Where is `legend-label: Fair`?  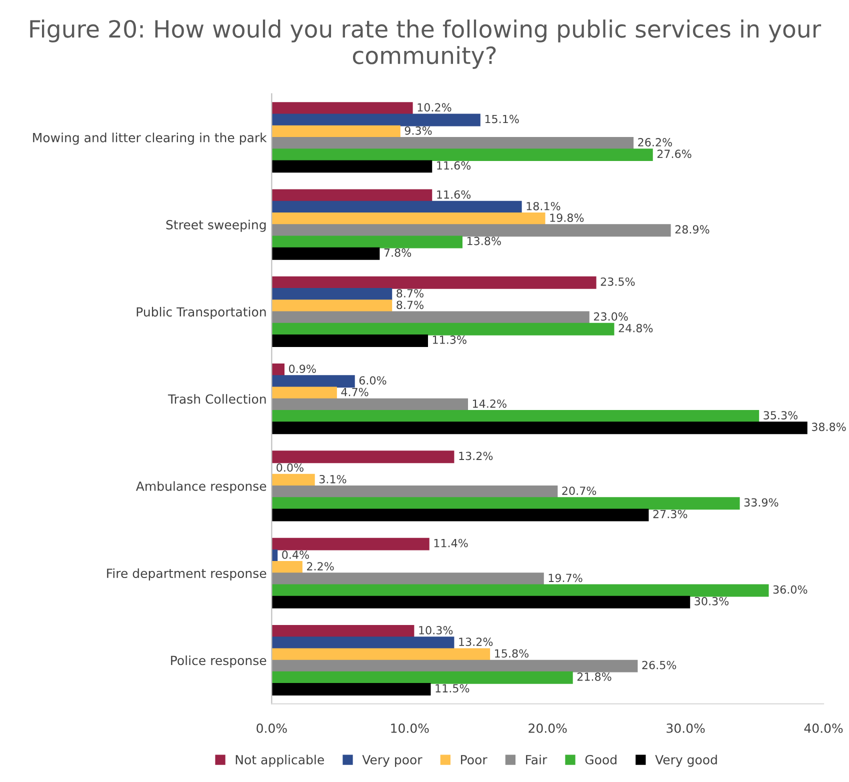 legend-label: Fair is located at coordinates (537, 759).